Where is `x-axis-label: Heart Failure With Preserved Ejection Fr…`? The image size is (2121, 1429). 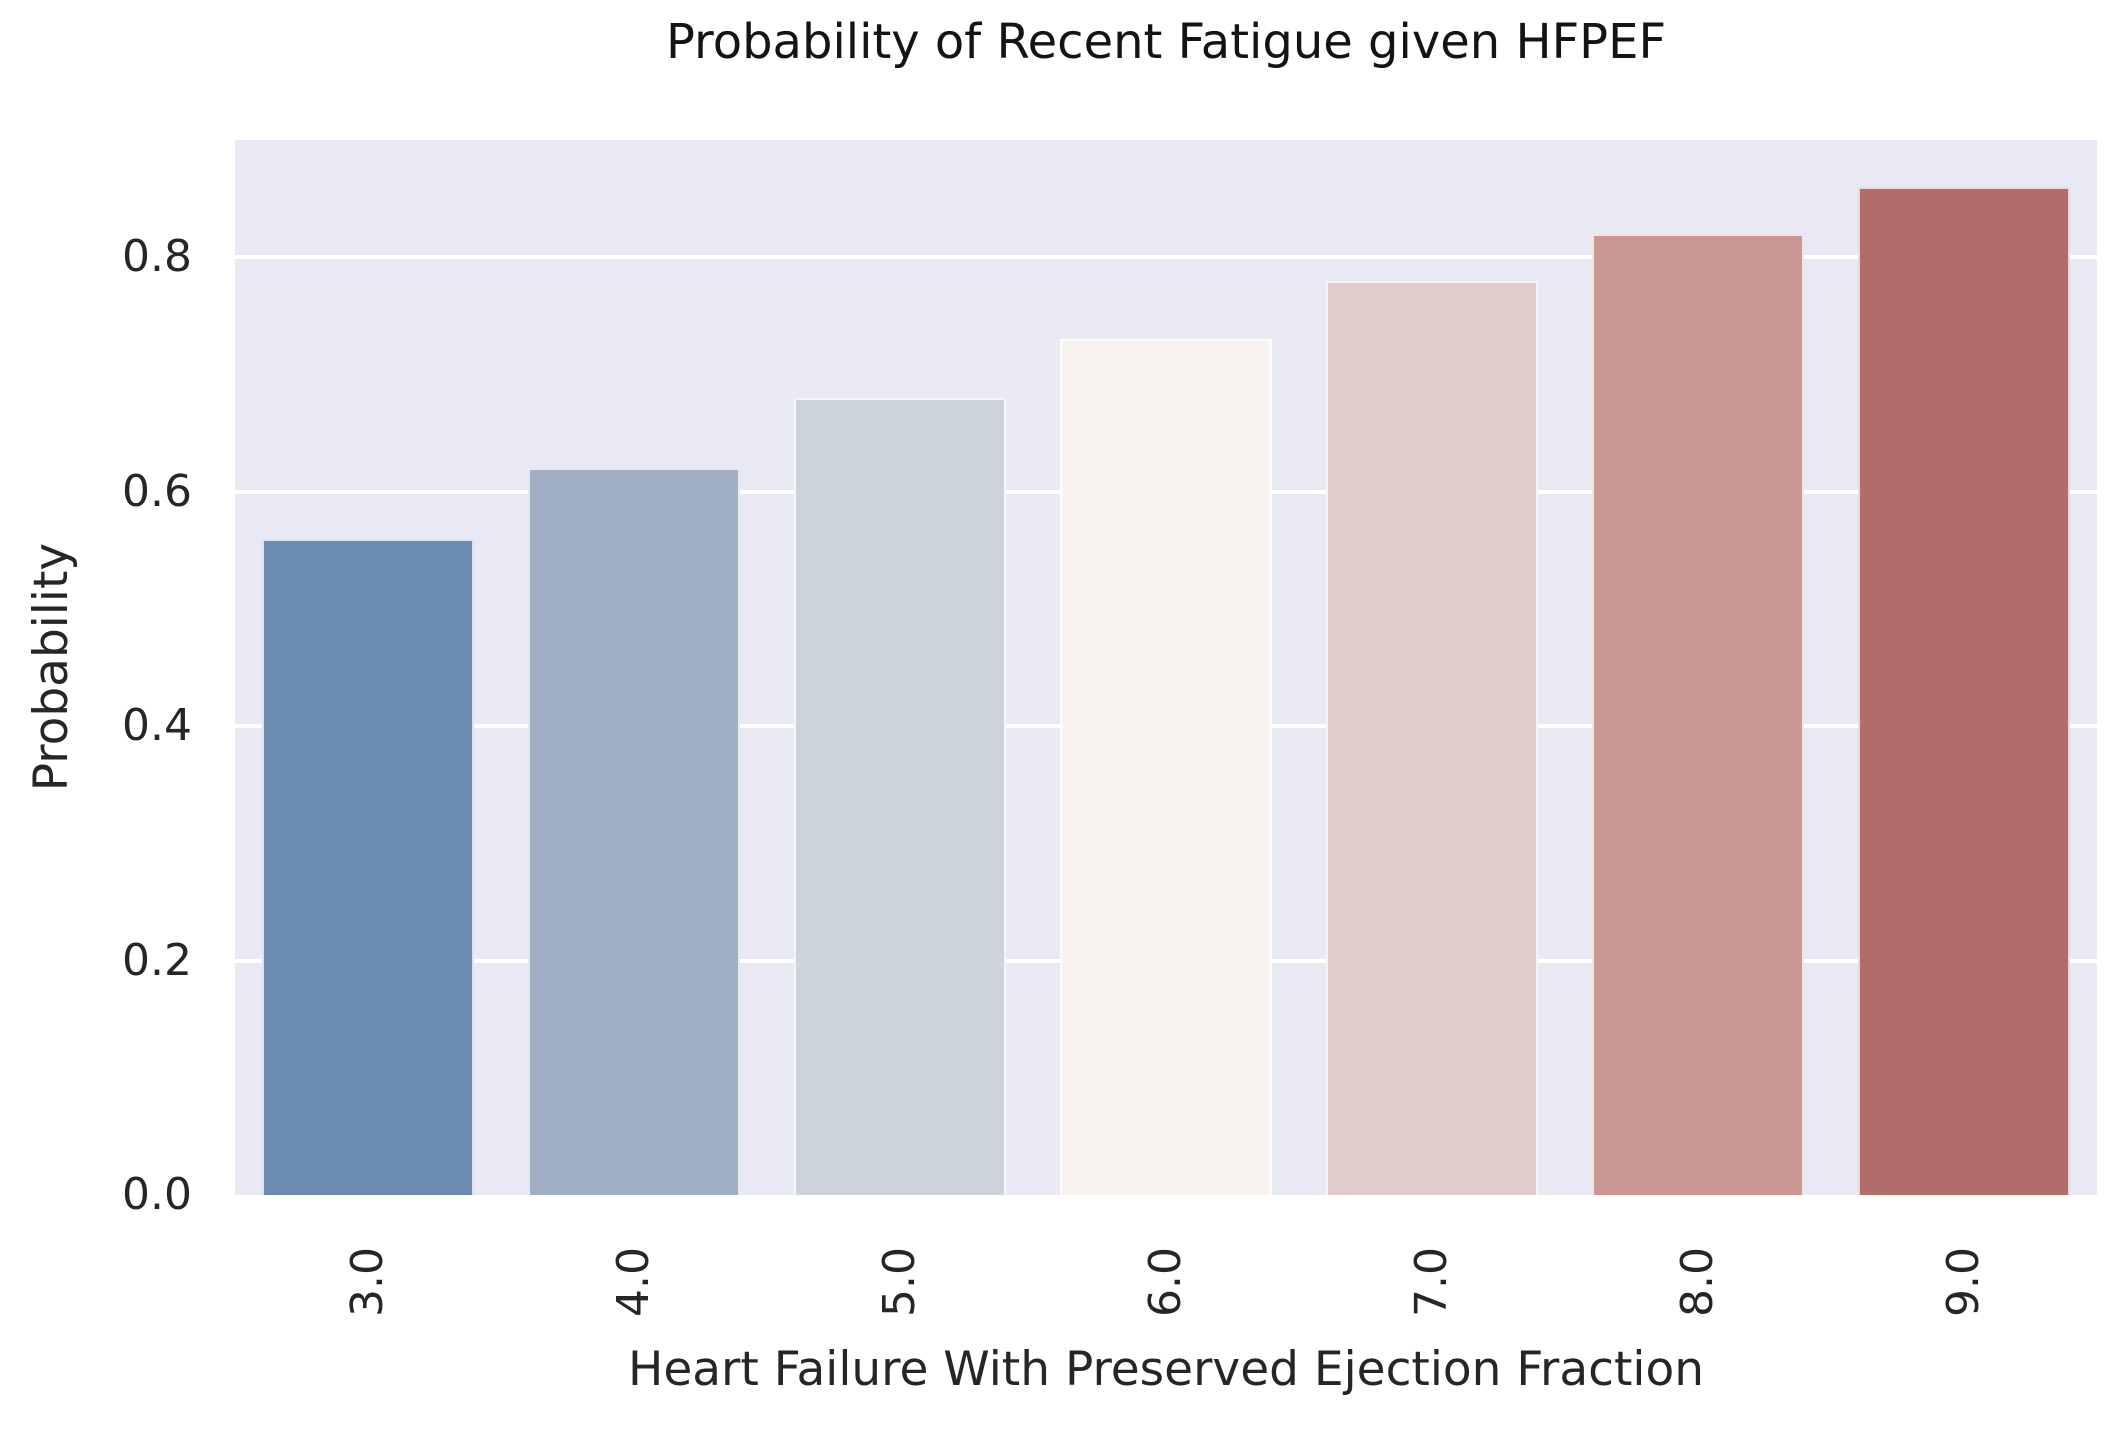
x-axis-label: Heart Failure With Preserved Ejection Fr… is located at coordinates (1166, 1369).